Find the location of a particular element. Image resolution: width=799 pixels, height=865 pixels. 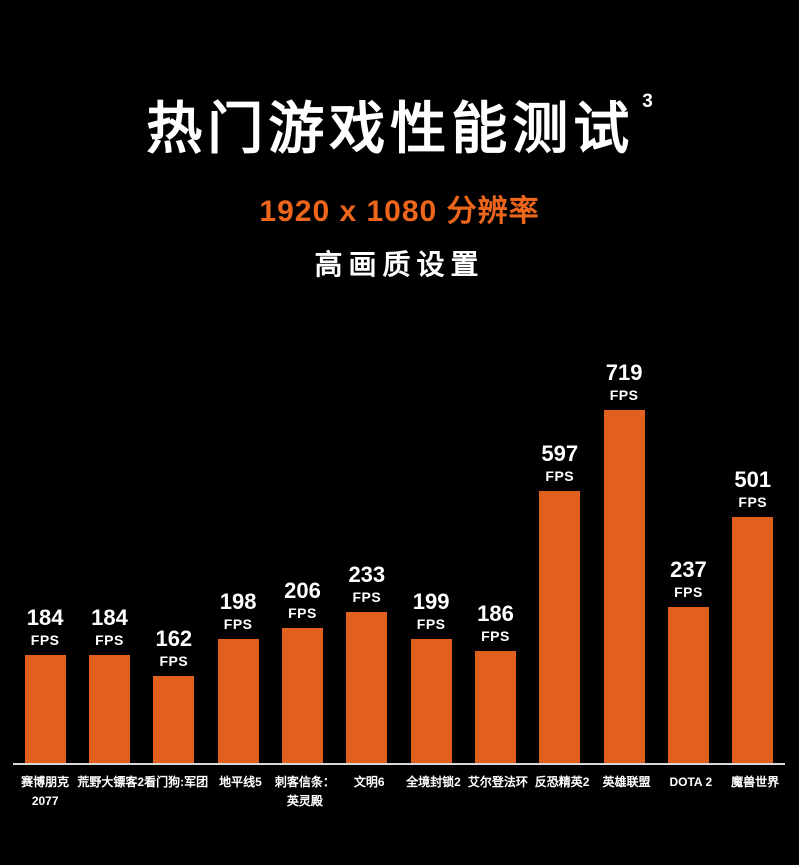

game-label-wow: 魔兽世界 is located at coordinates (755, 782).